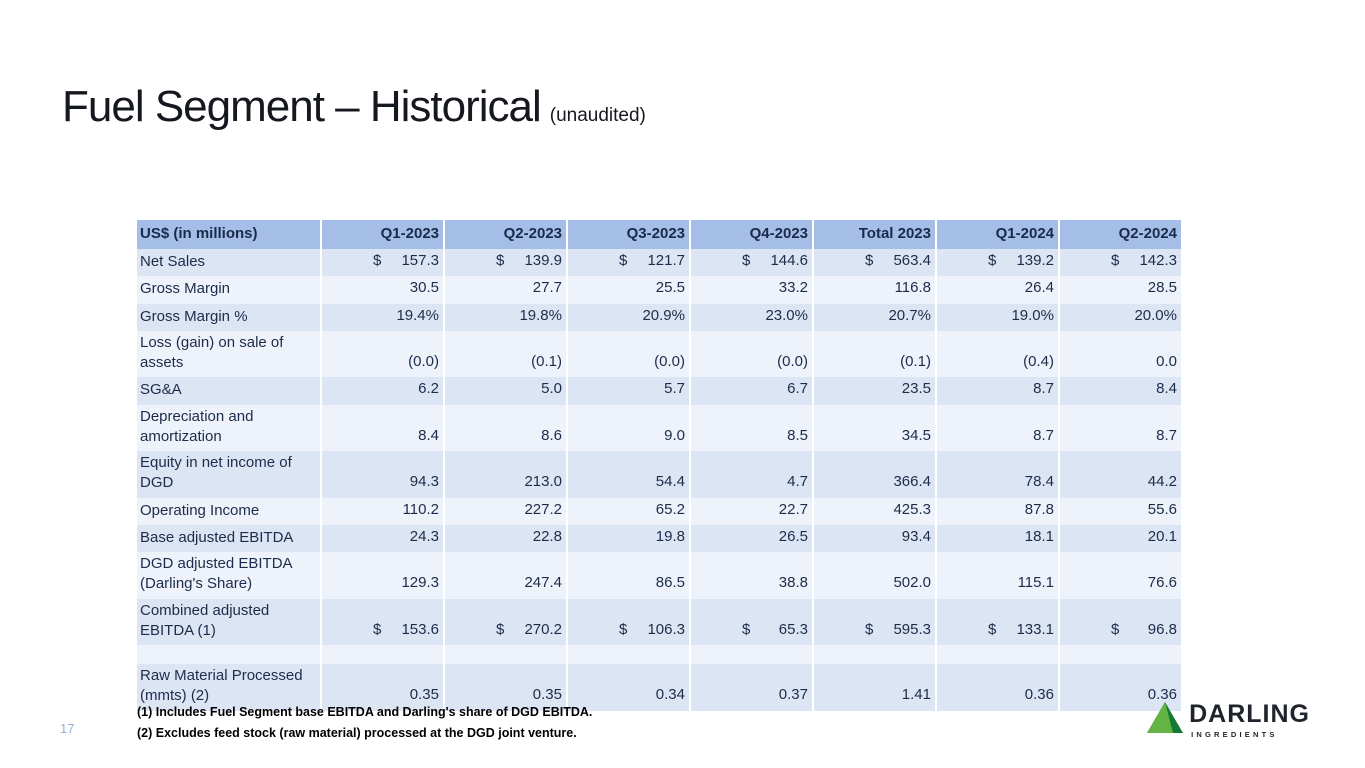  Describe the element at coordinates (750, 234) in the screenshot. I see `column-header: Q4-2023` at that location.